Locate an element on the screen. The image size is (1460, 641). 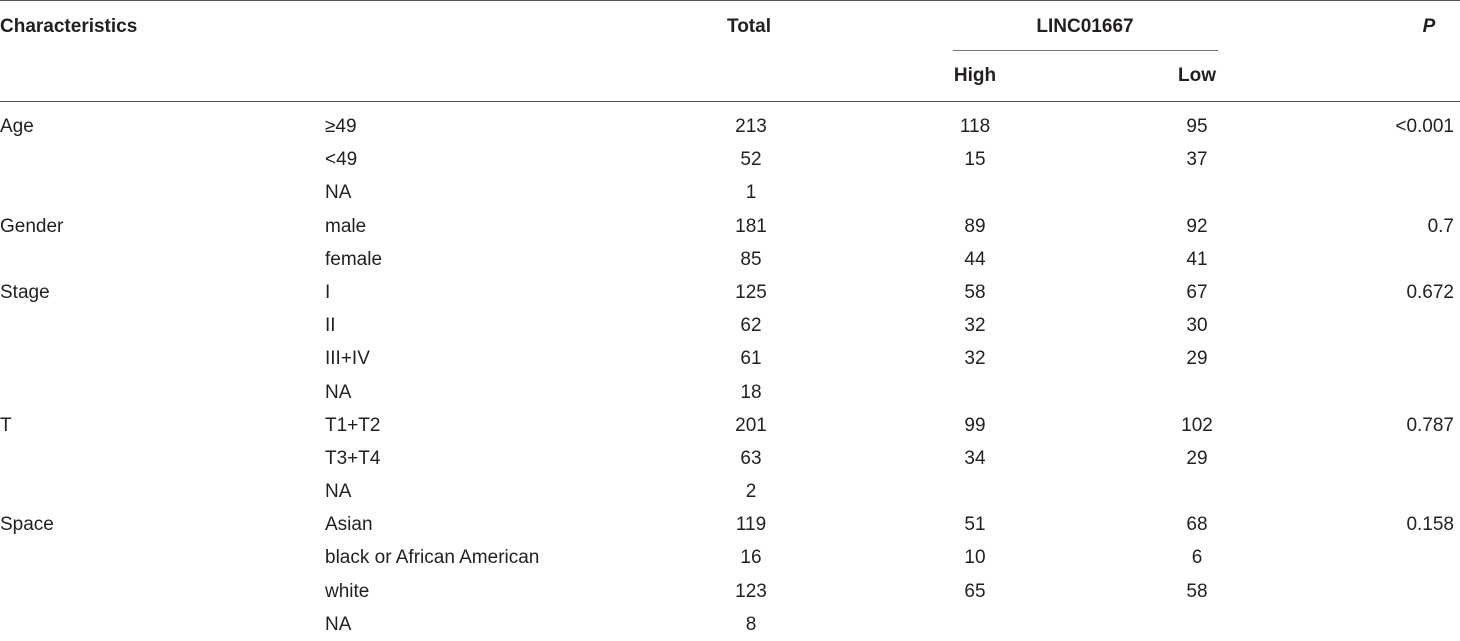
cell-category: female is located at coordinates (354, 259).